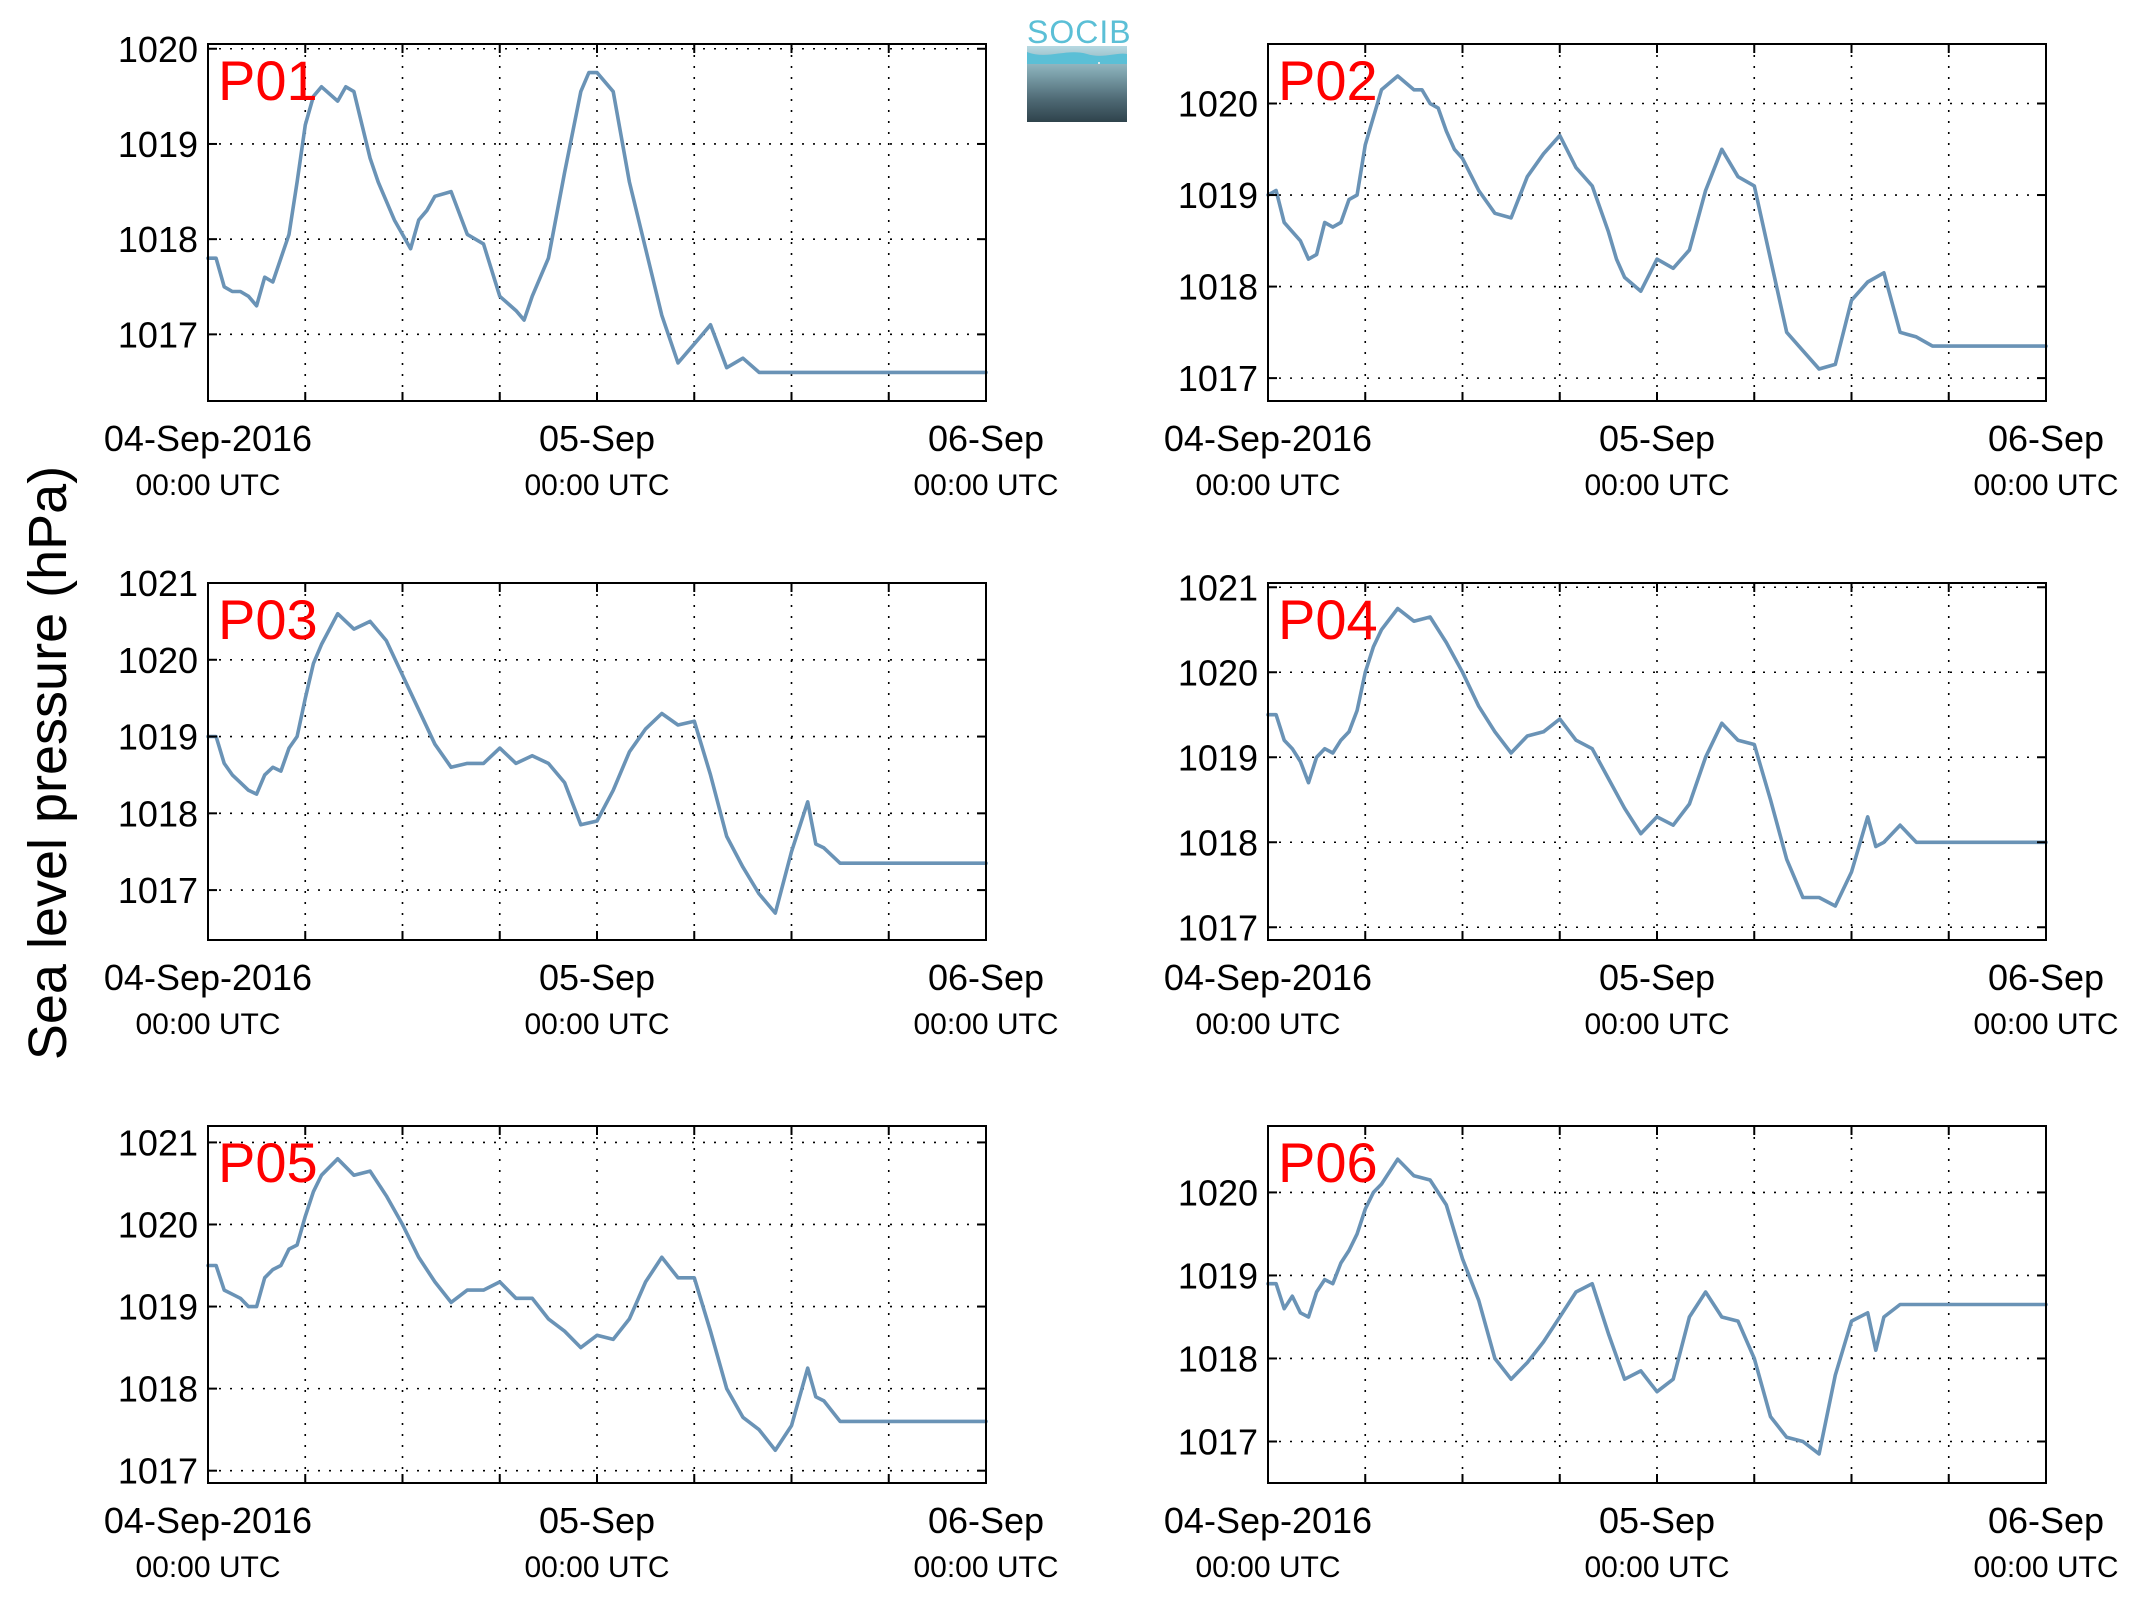 This screenshot has height=1608, width=2133. What do you see at coordinates (1328, 1162) in the screenshot?
I see `panel-label: P06` at bounding box center [1328, 1162].